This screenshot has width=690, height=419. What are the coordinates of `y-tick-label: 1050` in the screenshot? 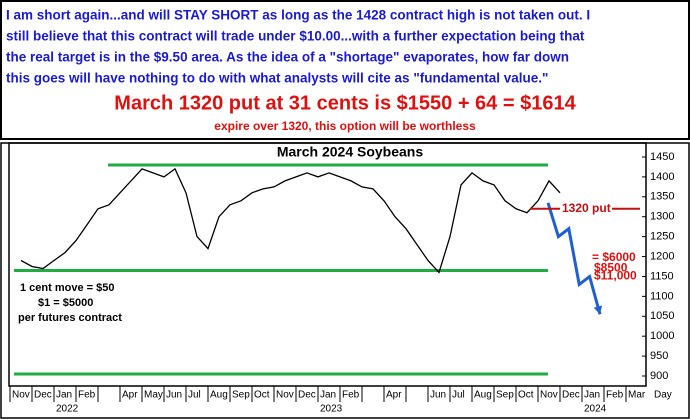 It's located at (662, 316).